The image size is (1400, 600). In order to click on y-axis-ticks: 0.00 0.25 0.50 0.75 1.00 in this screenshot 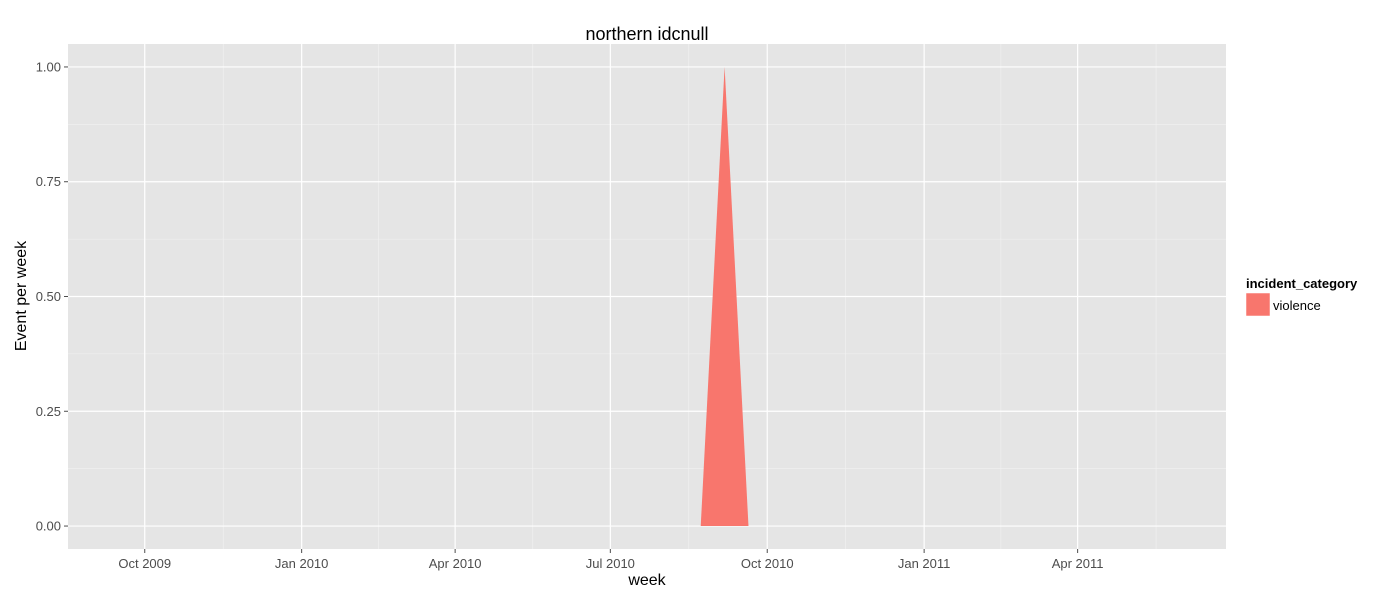, I will do `click(52, 296)`.